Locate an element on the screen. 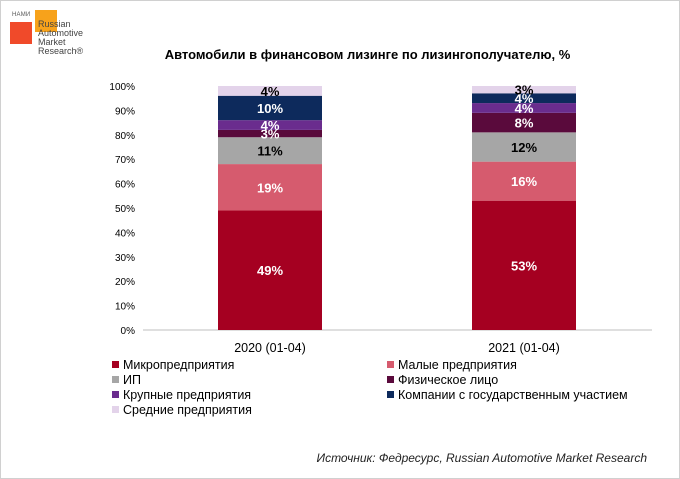 This screenshot has height=479, width=680. legend-label: Физическое лицо is located at coordinates (448, 380).